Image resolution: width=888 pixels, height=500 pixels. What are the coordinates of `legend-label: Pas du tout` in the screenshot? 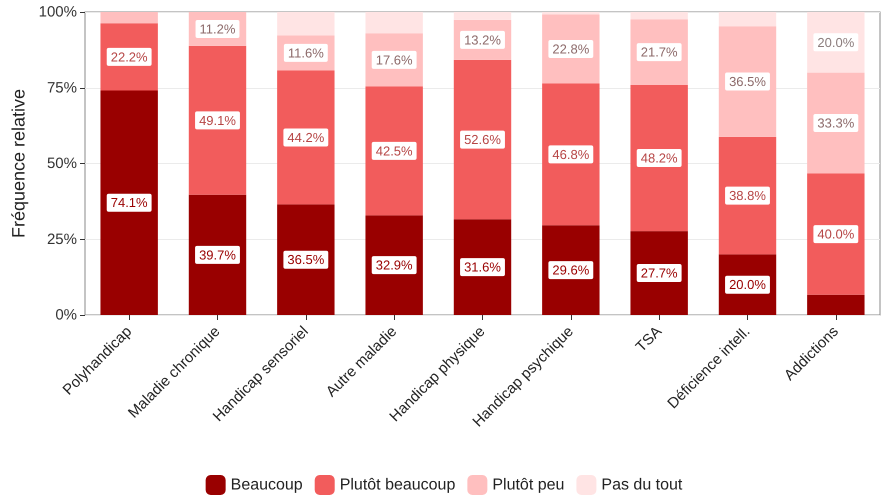 It's located at (642, 485).